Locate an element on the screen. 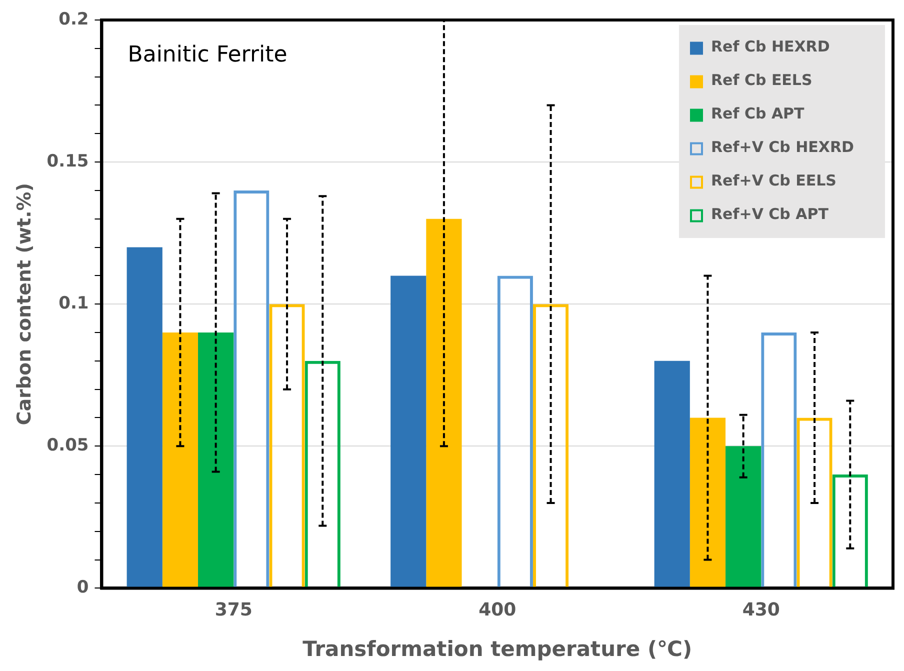  x-tick-label: 430 is located at coordinates (761, 610).